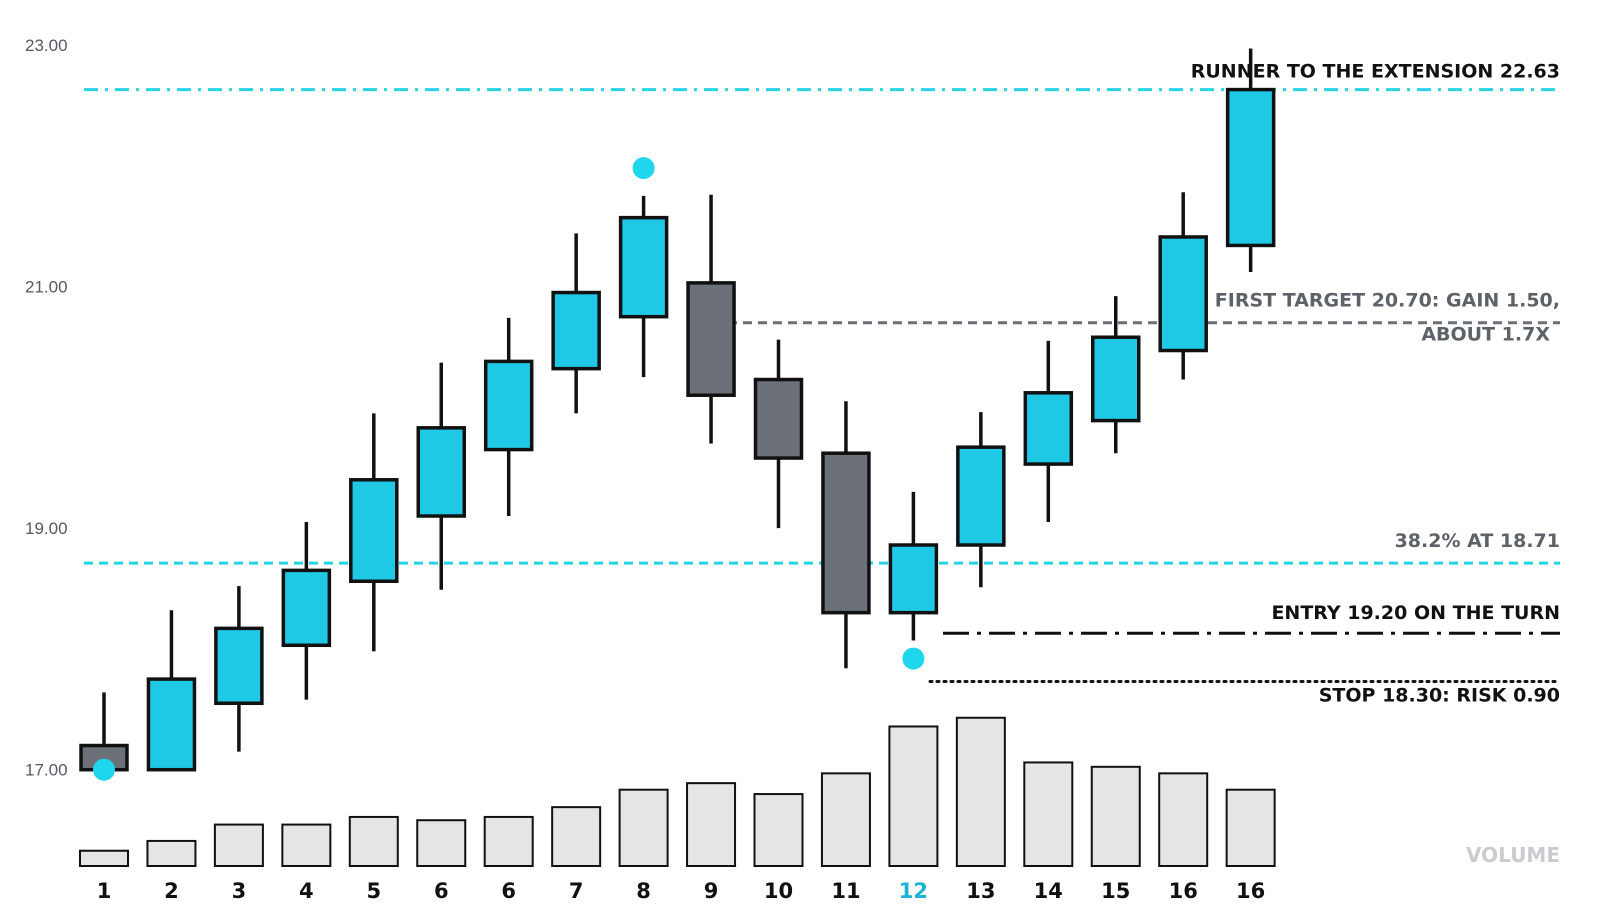  I want to click on x-tick-label: 8, so click(643, 891).